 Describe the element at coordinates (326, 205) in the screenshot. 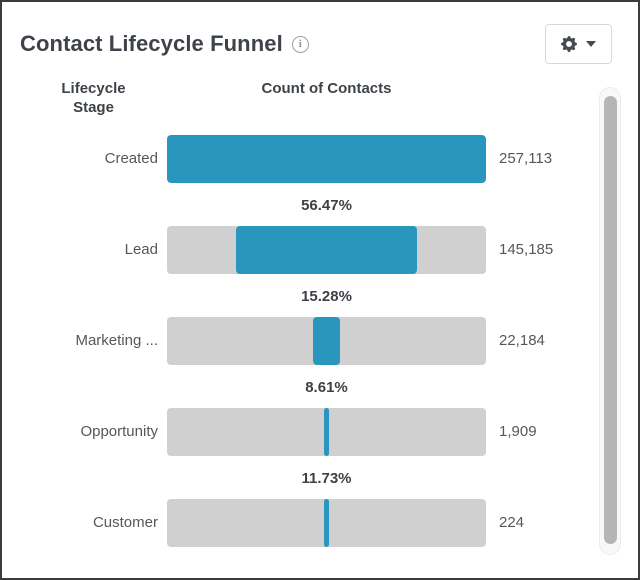

I see `conversion-rate-label: 56.47%` at that location.